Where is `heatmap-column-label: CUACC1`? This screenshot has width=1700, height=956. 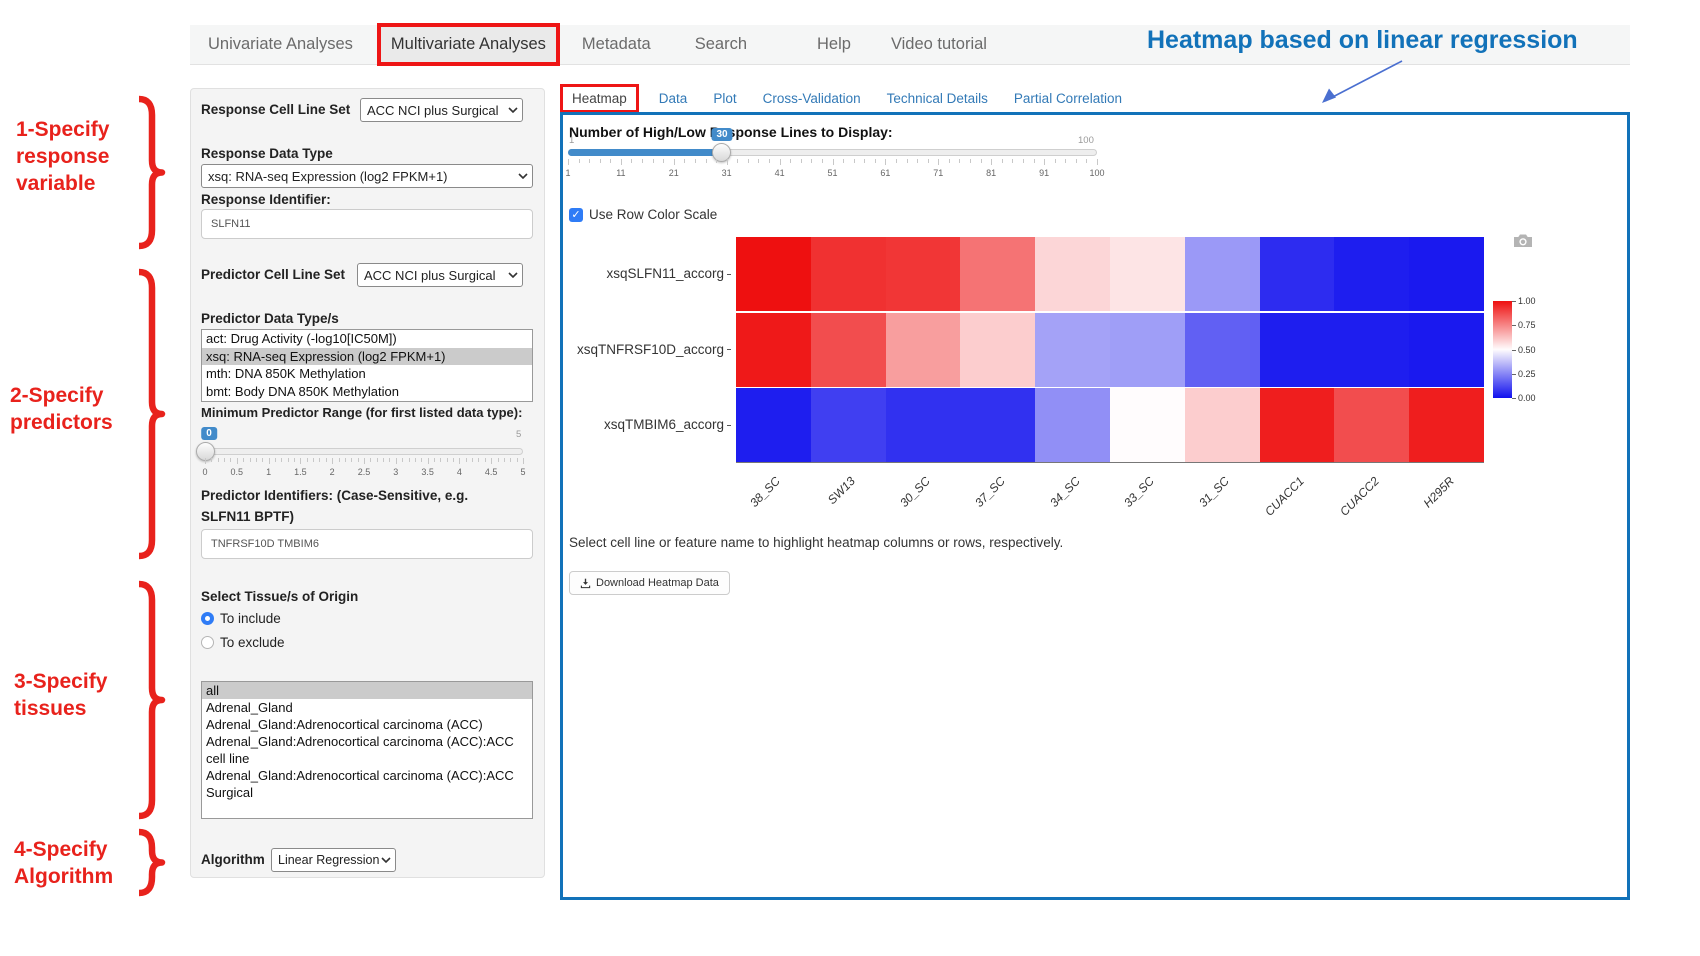
heatmap-column-label: CUACC1 is located at coordinates (1284, 496).